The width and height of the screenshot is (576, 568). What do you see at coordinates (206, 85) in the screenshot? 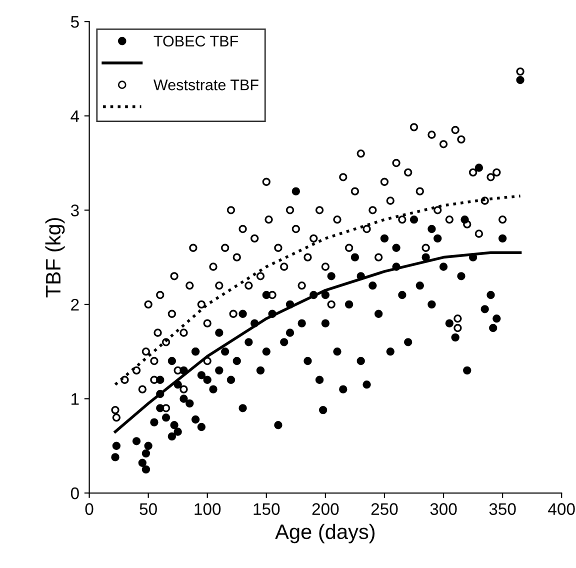
I see `legend-label: Weststrate TBF` at bounding box center [206, 85].